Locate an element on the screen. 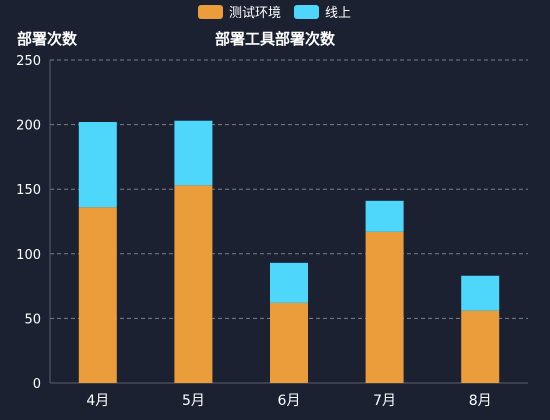 The width and height of the screenshot is (550, 420). legend-swatch-online is located at coordinates (306, 12).